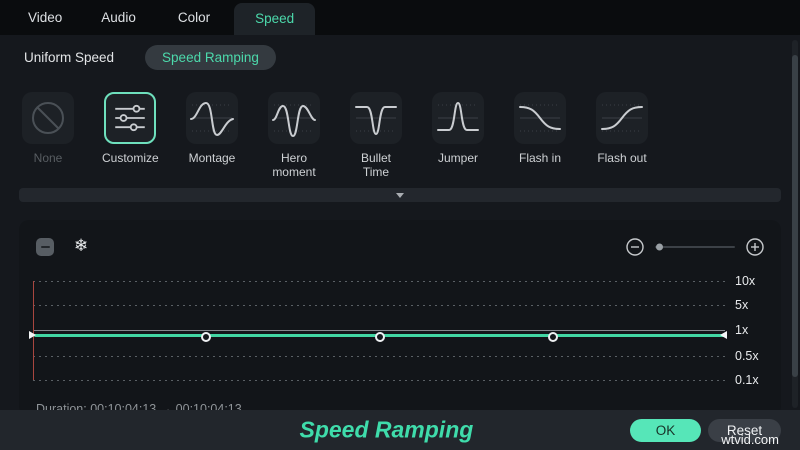 Image resolution: width=800 pixels, height=450 pixels. What do you see at coordinates (212, 158) in the screenshot?
I see `preset-label: Montage` at bounding box center [212, 158].